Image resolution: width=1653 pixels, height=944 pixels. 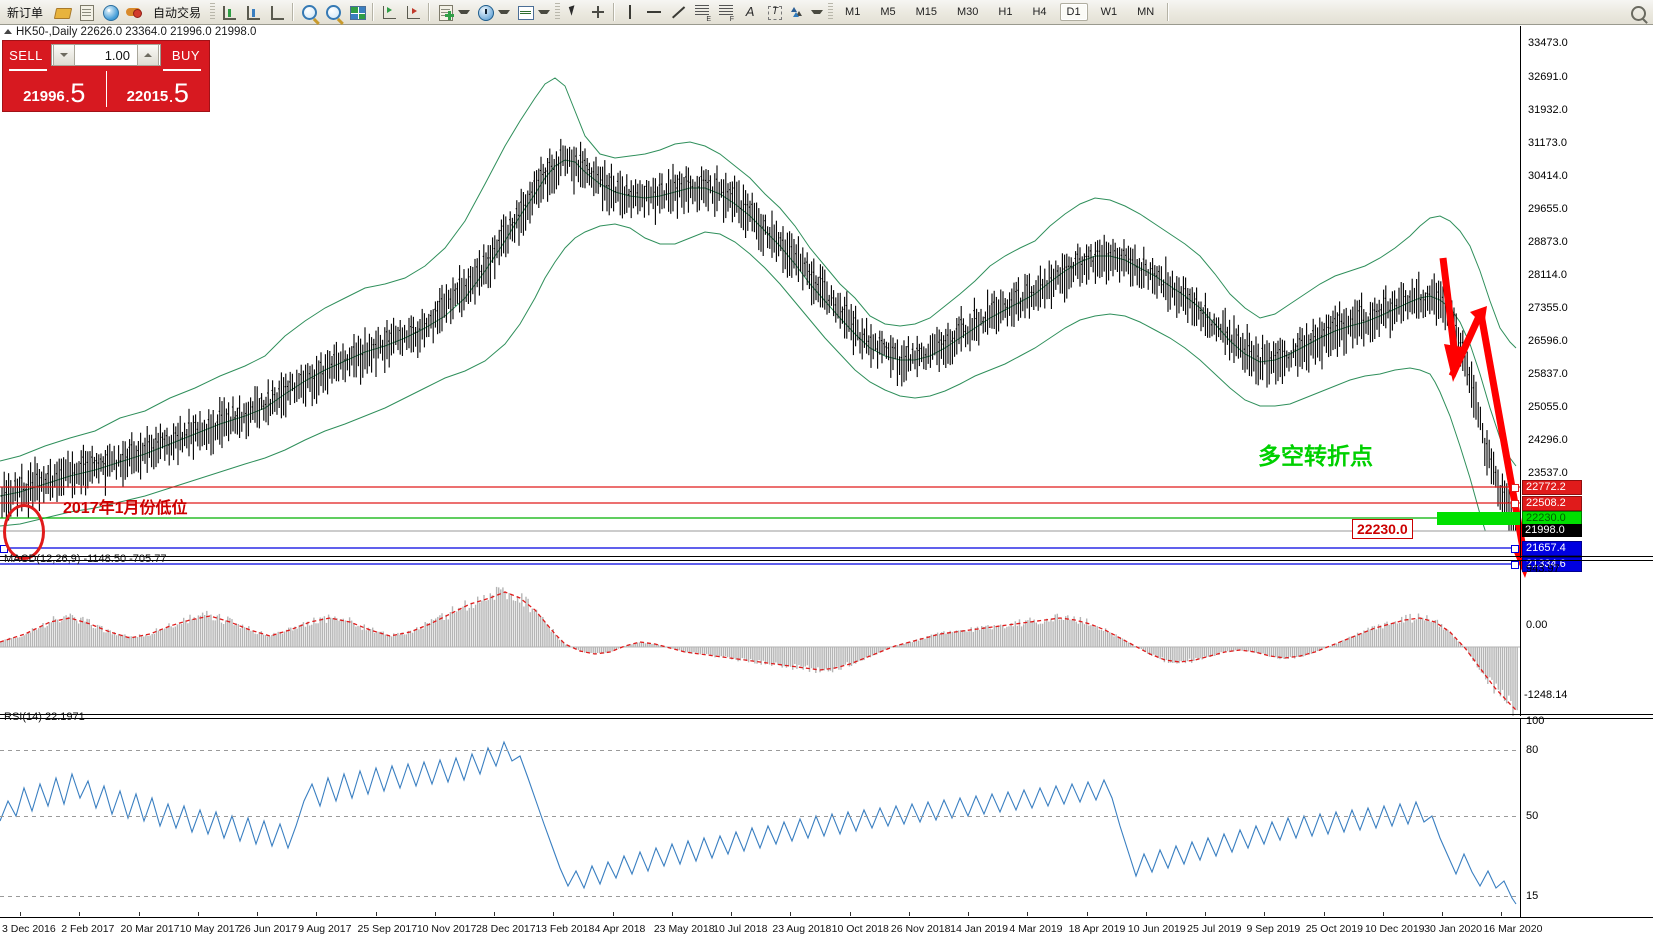 I want to click on line-chart-icon, so click(x=277, y=12).